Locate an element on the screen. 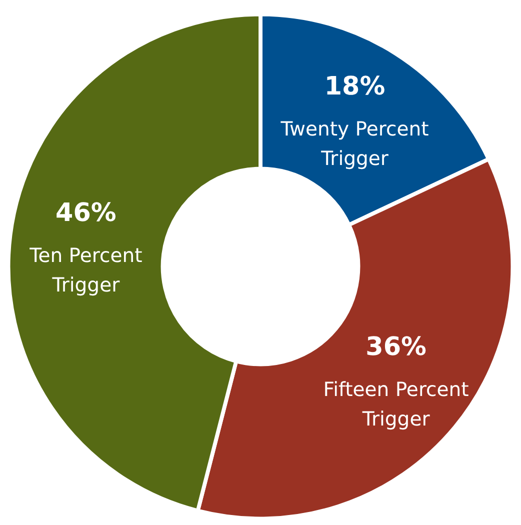 This screenshot has width=521, height=525. data-label: 18% is located at coordinates (355, 85).